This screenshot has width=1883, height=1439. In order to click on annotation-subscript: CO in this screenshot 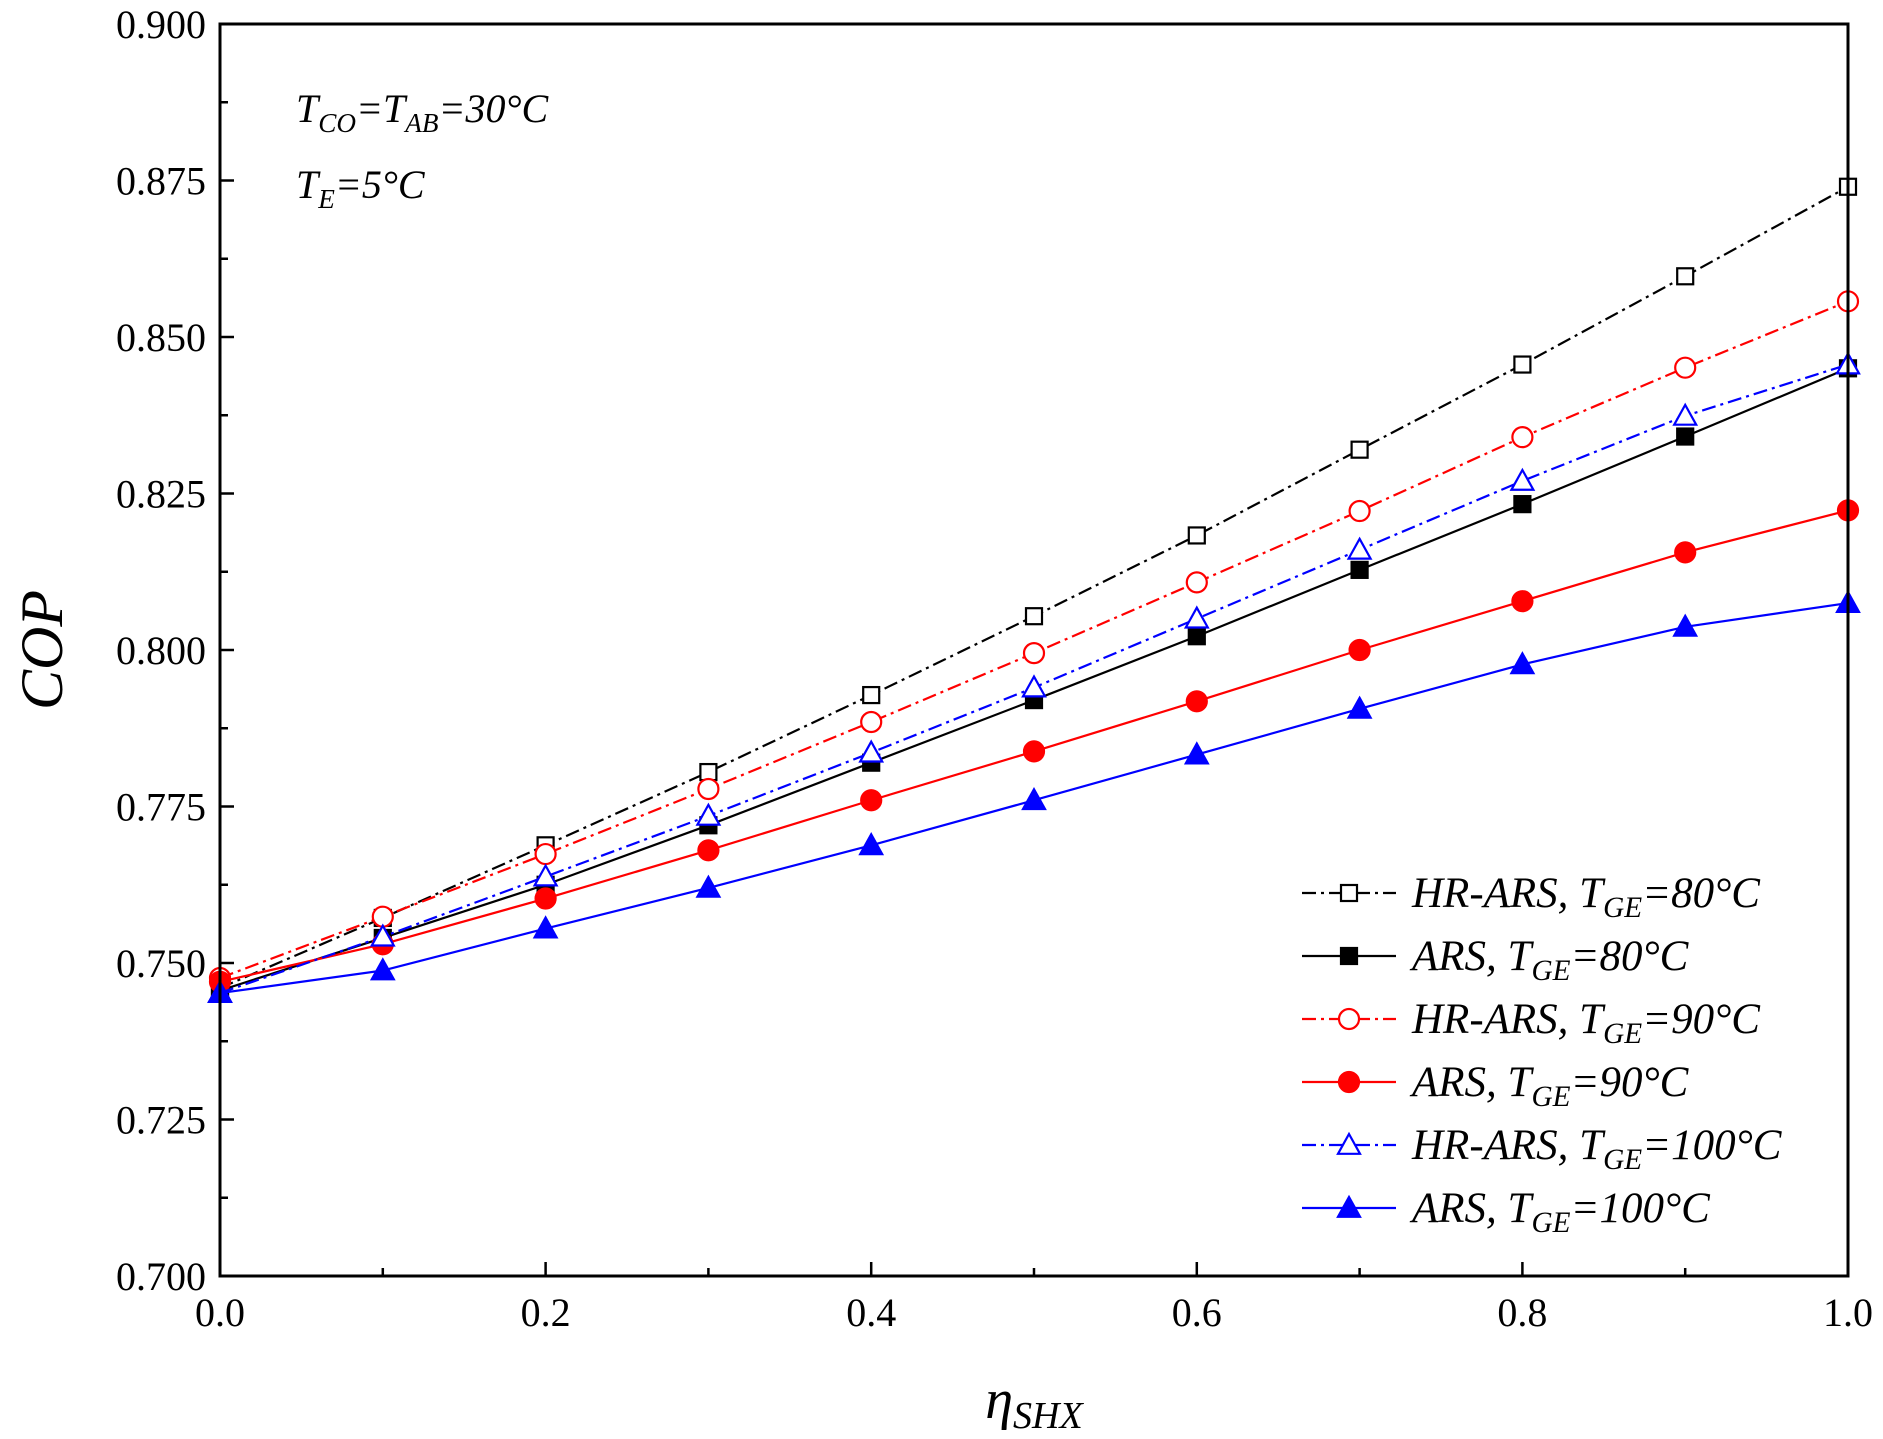, I will do `click(337, 123)`.